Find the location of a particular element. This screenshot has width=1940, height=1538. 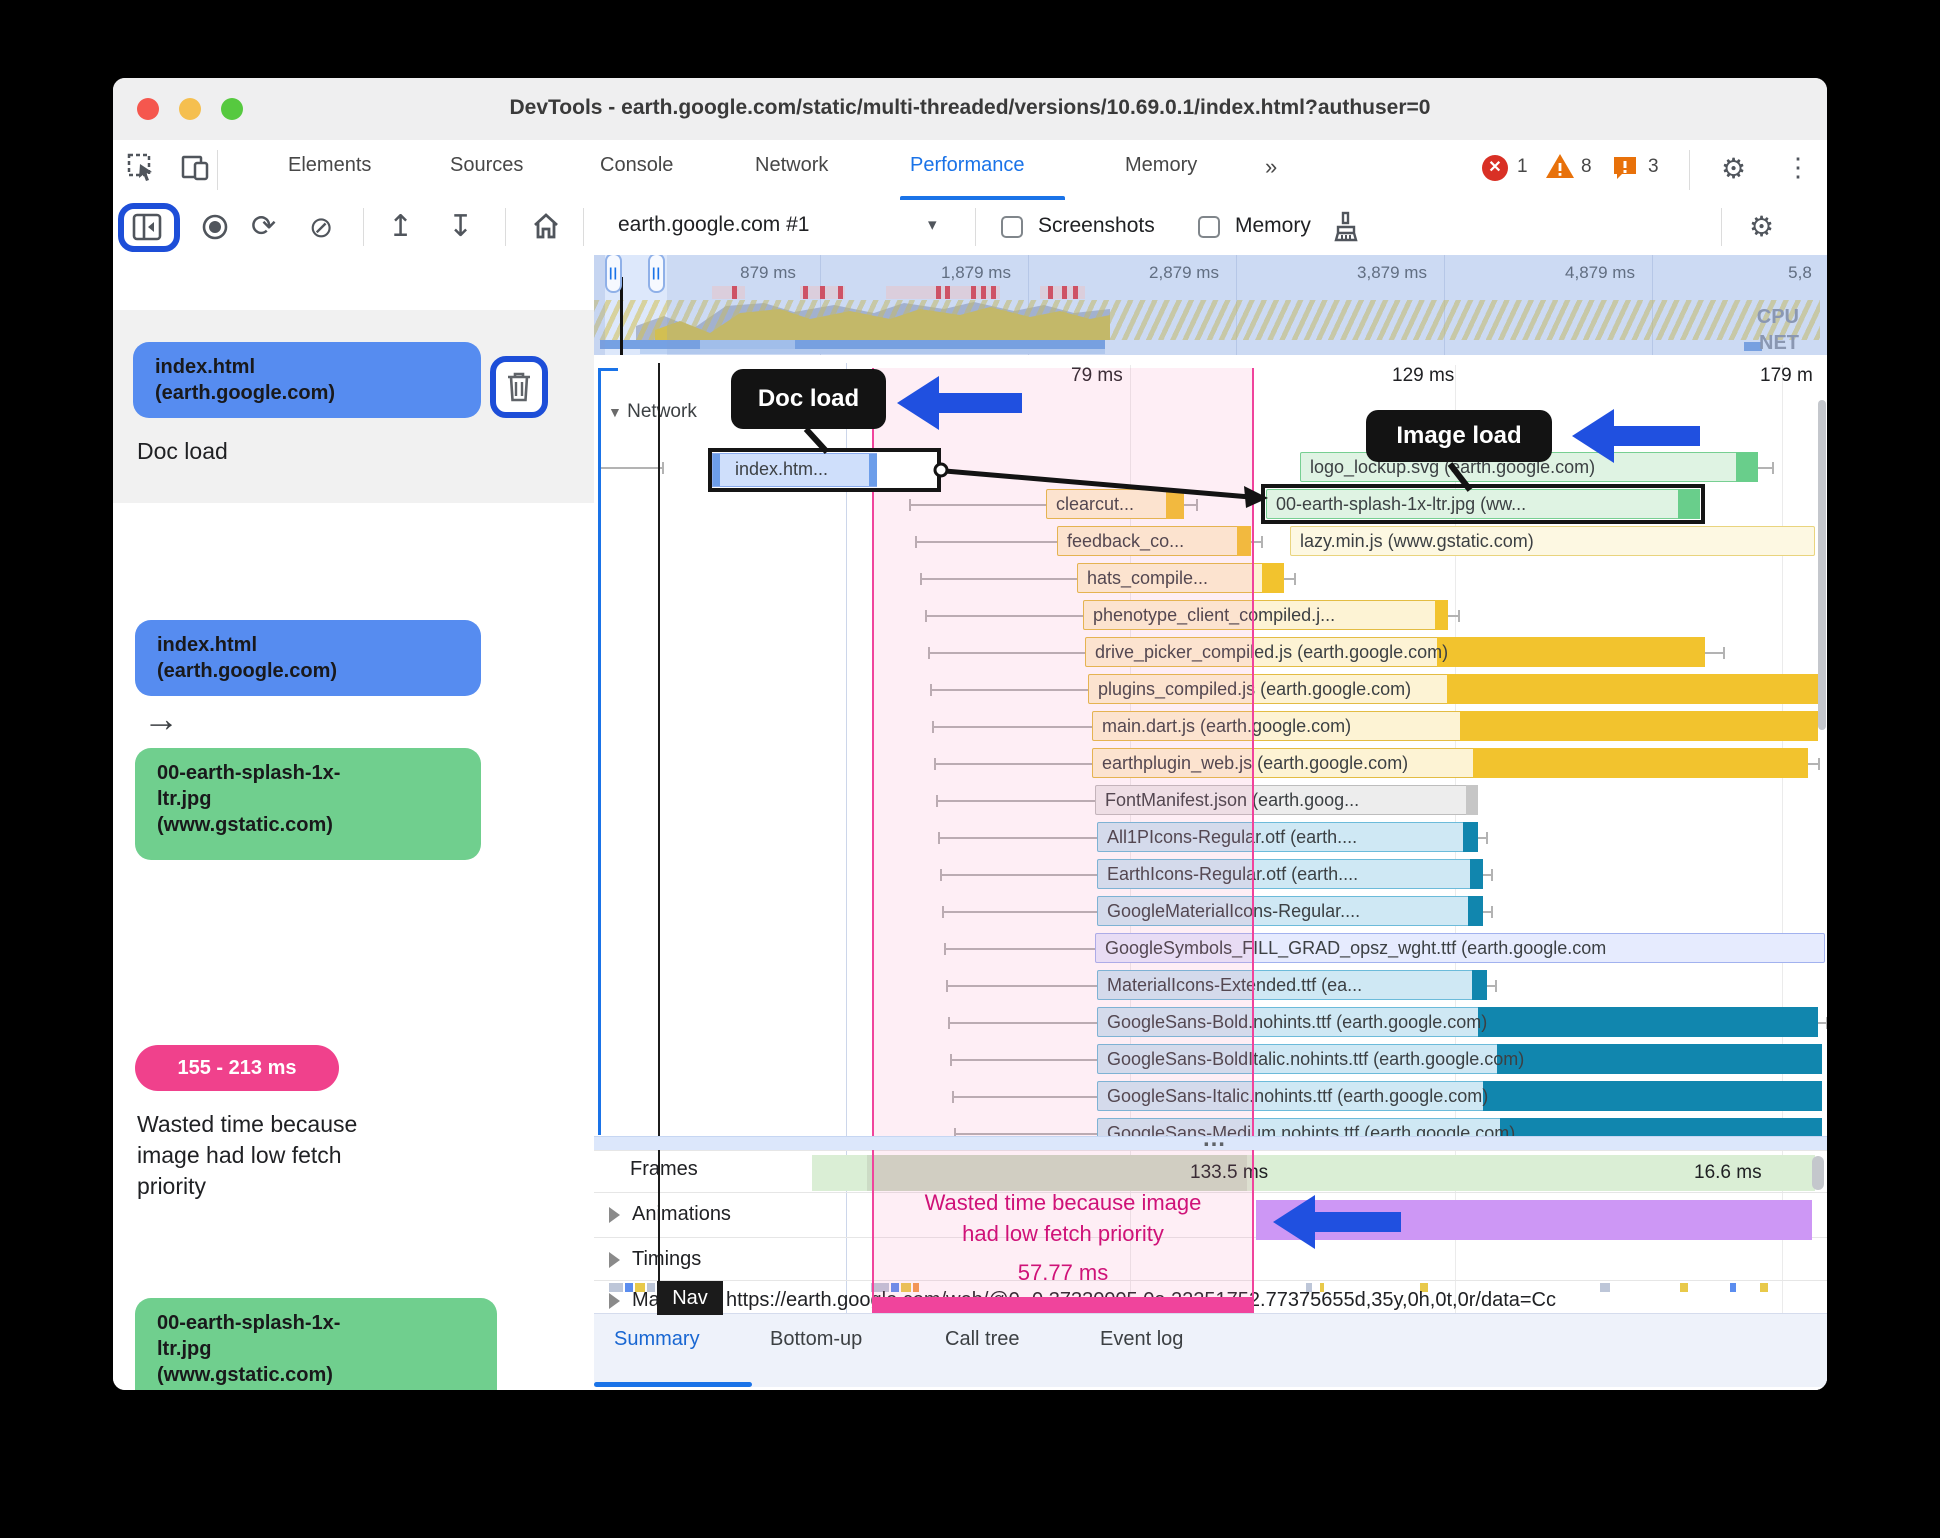

error-count: 1 is located at coordinates (1522, 166).